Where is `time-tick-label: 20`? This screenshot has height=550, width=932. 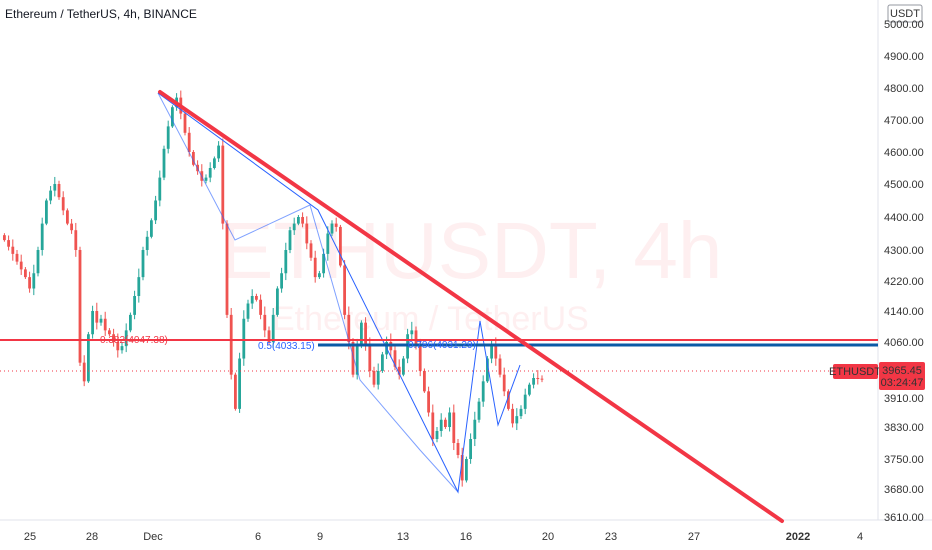
time-tick-label: 20 is located at coordinates (548, 537).